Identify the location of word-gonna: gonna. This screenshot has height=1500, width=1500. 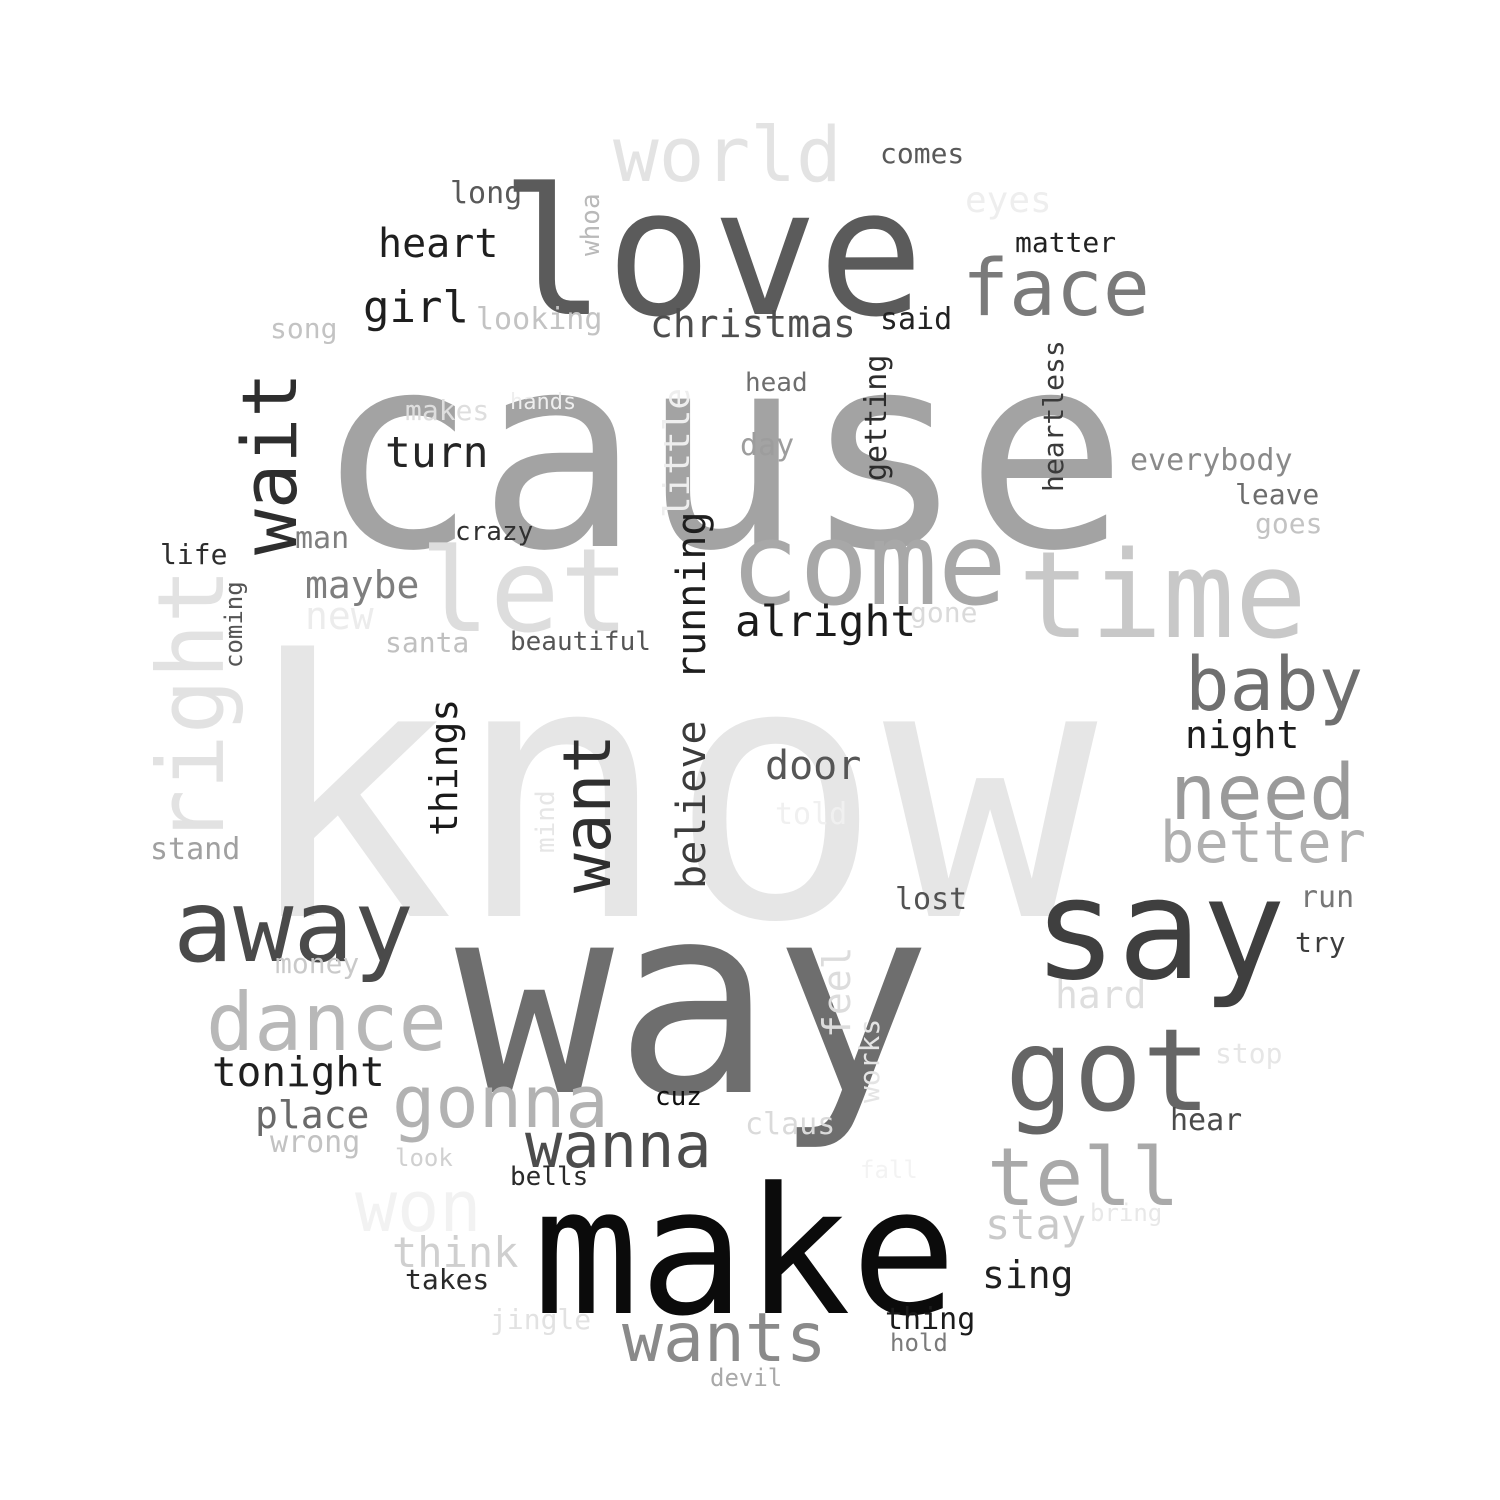
(500, 1102).